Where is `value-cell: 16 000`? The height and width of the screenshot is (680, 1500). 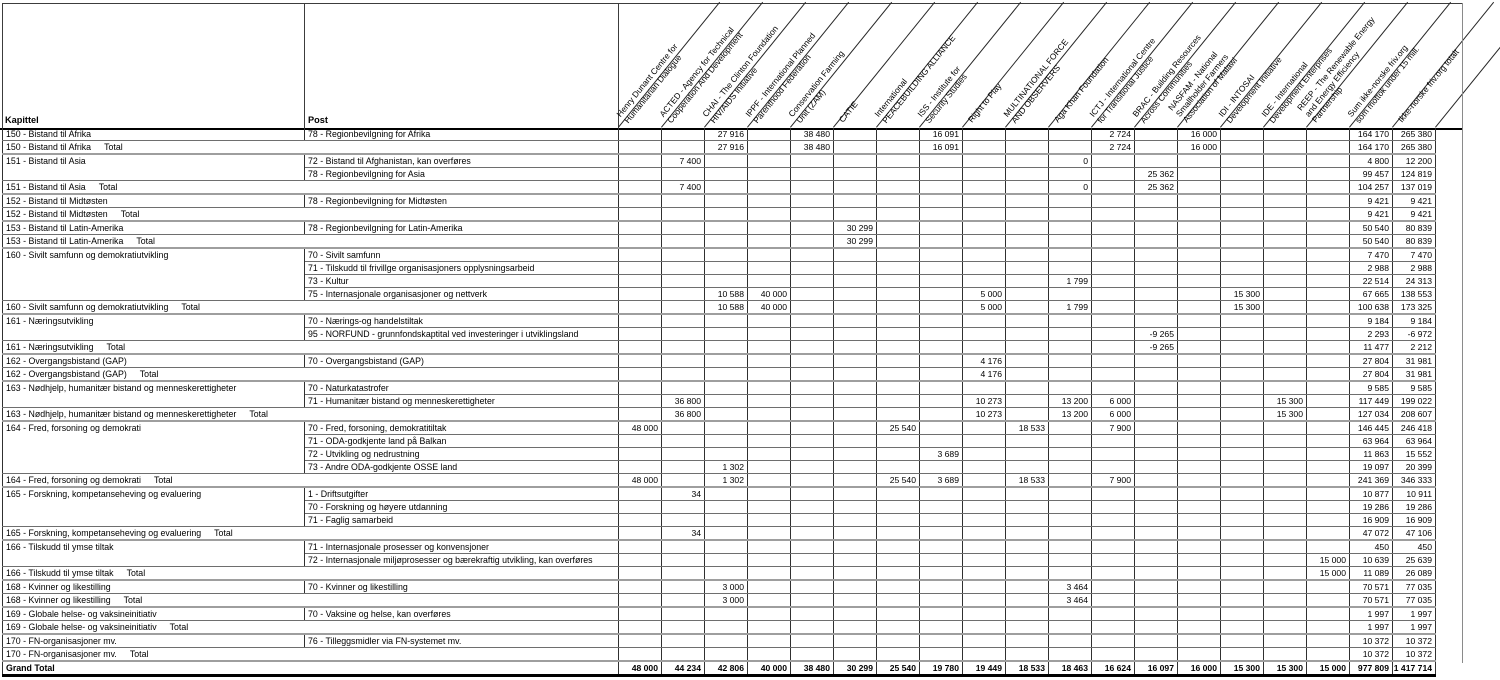
value-cell: 16 000 is located at coordinates (1199, 147).